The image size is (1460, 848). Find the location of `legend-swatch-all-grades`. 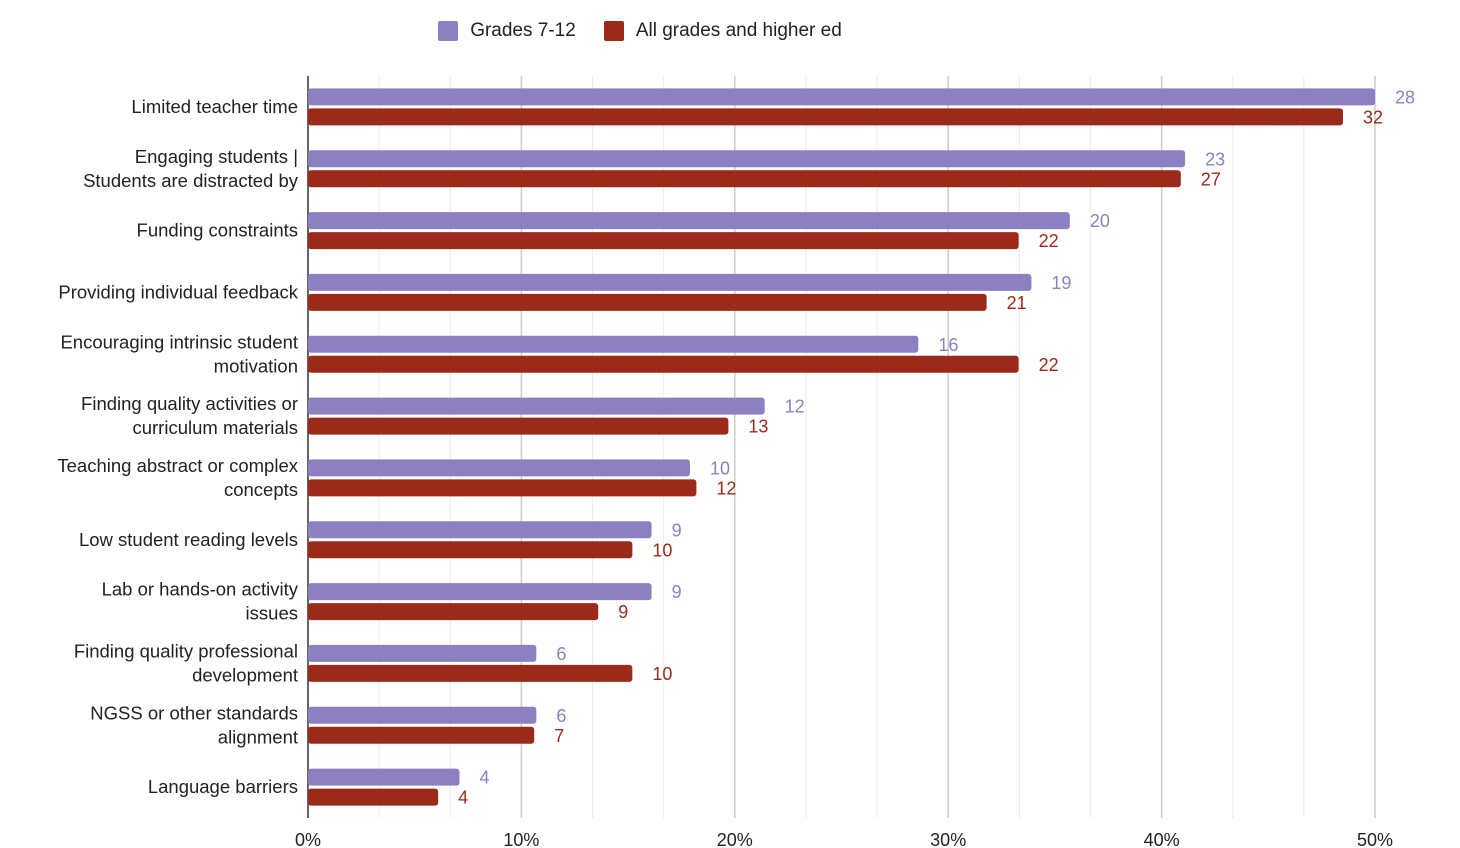

legend-swatch-all-grades is located at coordinates (613, 31).